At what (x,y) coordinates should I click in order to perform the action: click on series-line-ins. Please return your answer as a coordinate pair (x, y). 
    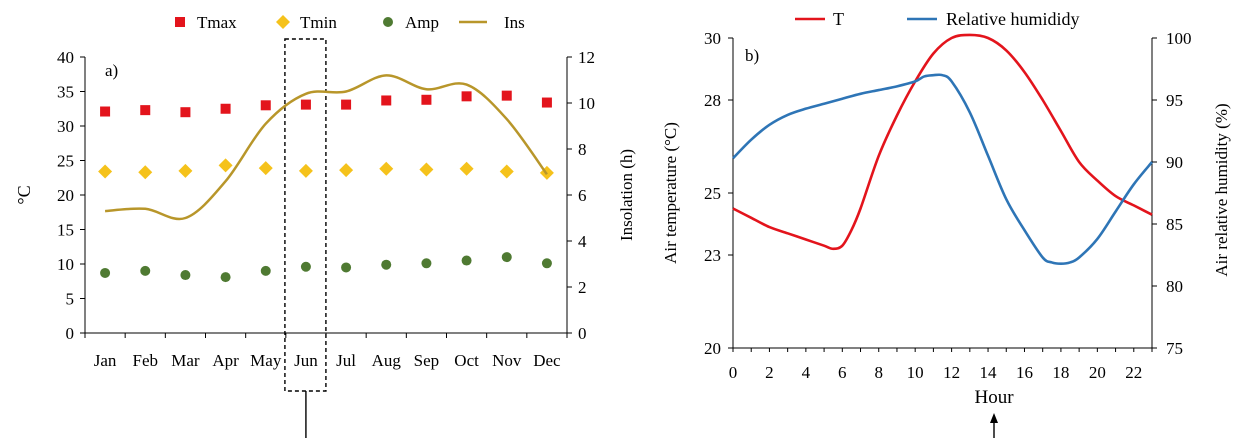
    Looking at the image, I should click on (326, 147).